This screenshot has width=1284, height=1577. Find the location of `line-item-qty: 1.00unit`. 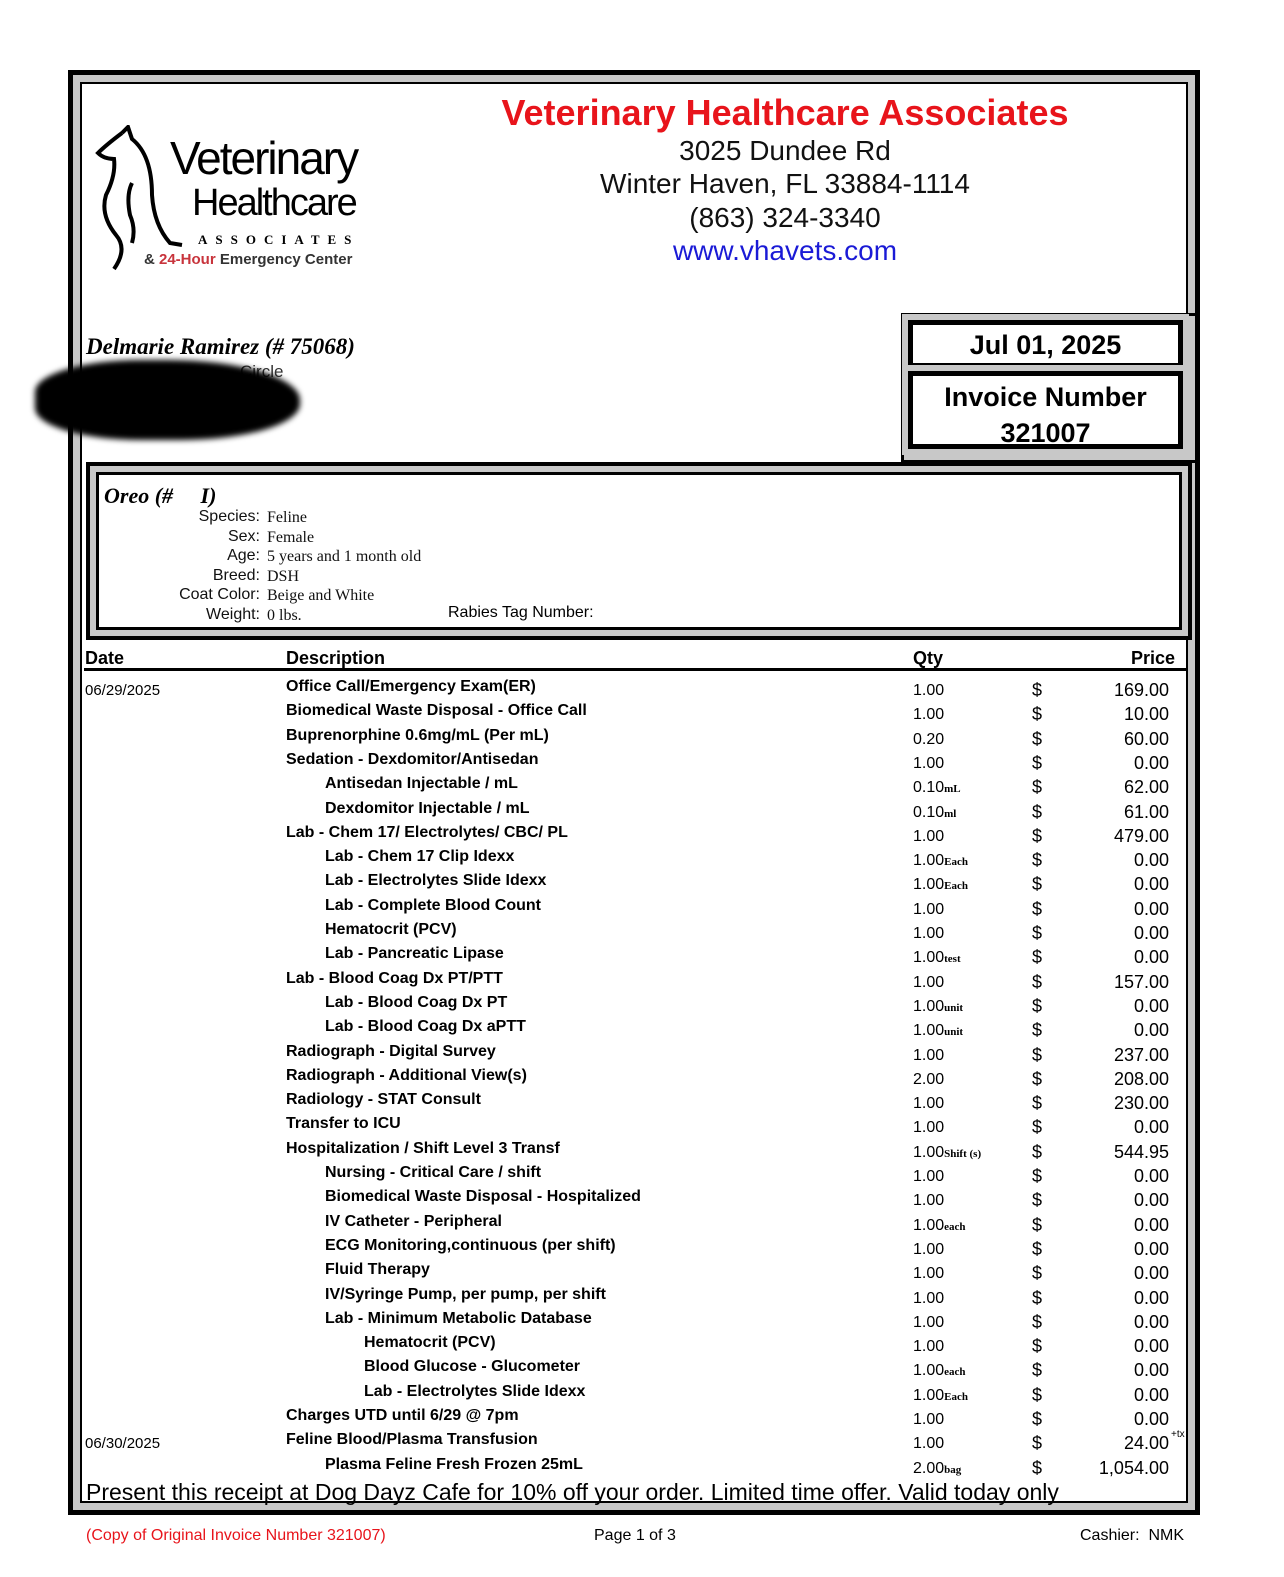

line-item-qty: 1.00unit is located at coordinates (938, 1031).